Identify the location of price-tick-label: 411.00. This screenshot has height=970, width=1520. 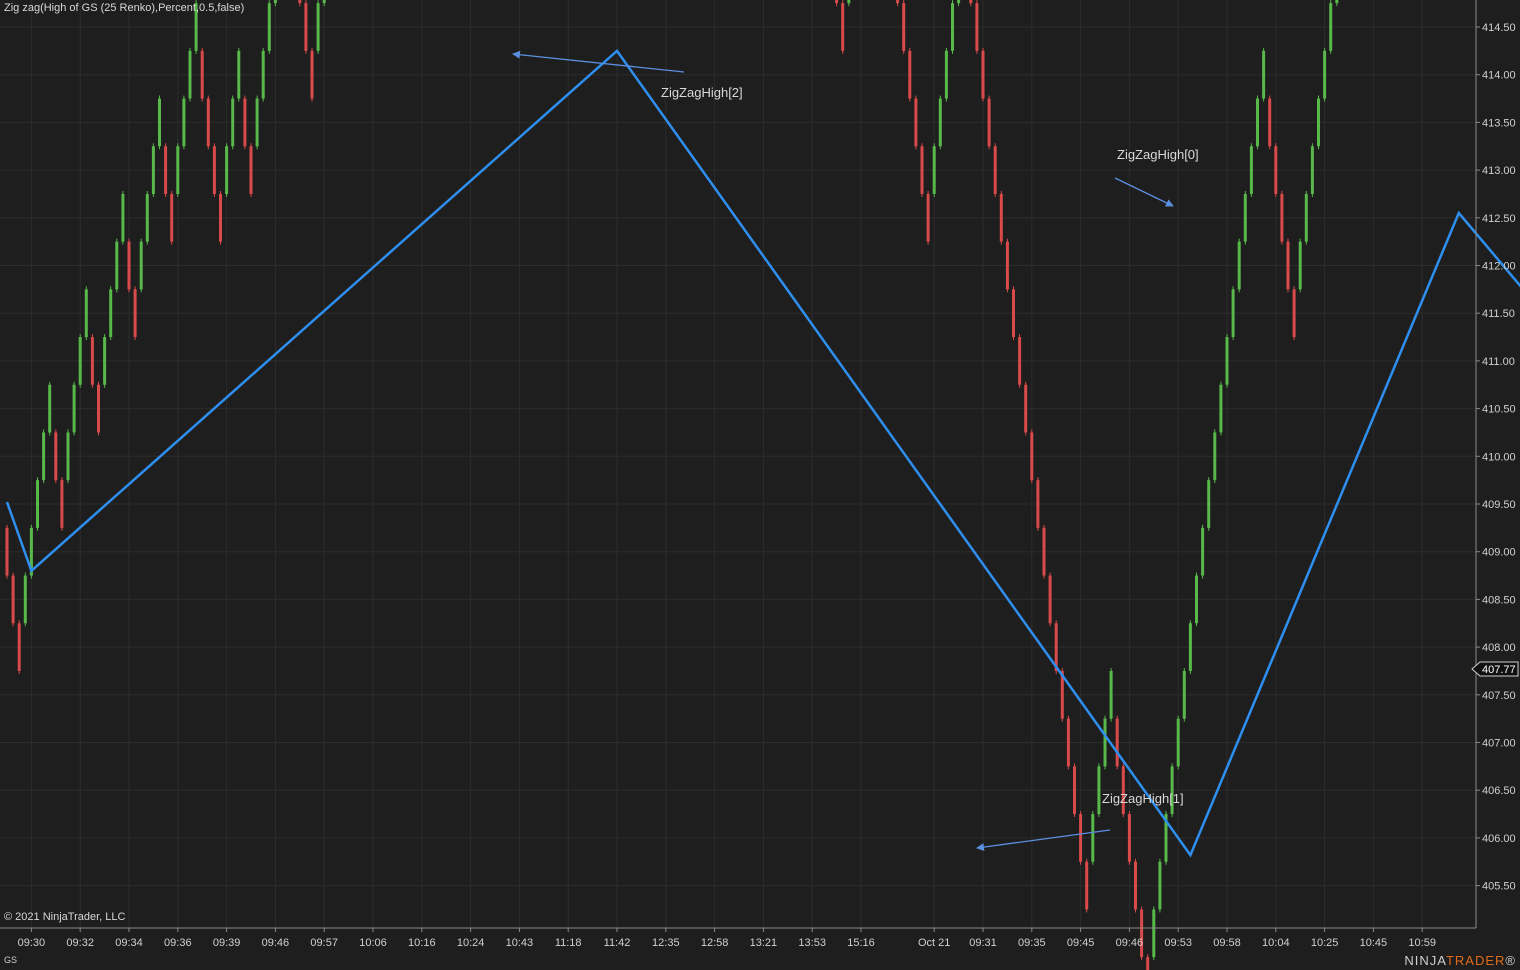
(1498, 362).